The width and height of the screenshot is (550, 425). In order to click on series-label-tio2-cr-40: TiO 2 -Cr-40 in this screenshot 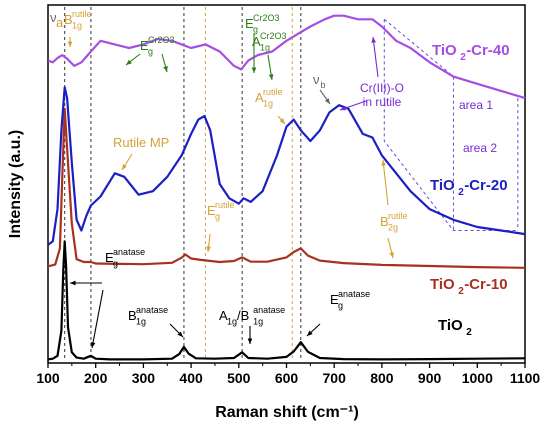, I will do `click(471, 52)`.